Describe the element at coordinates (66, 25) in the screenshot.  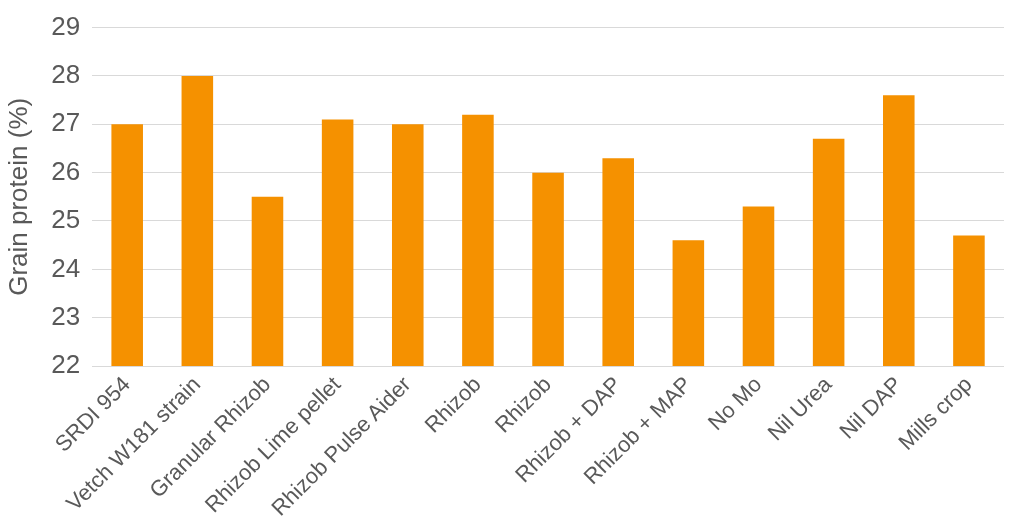
I see `y-tick-label: 29` at that location.